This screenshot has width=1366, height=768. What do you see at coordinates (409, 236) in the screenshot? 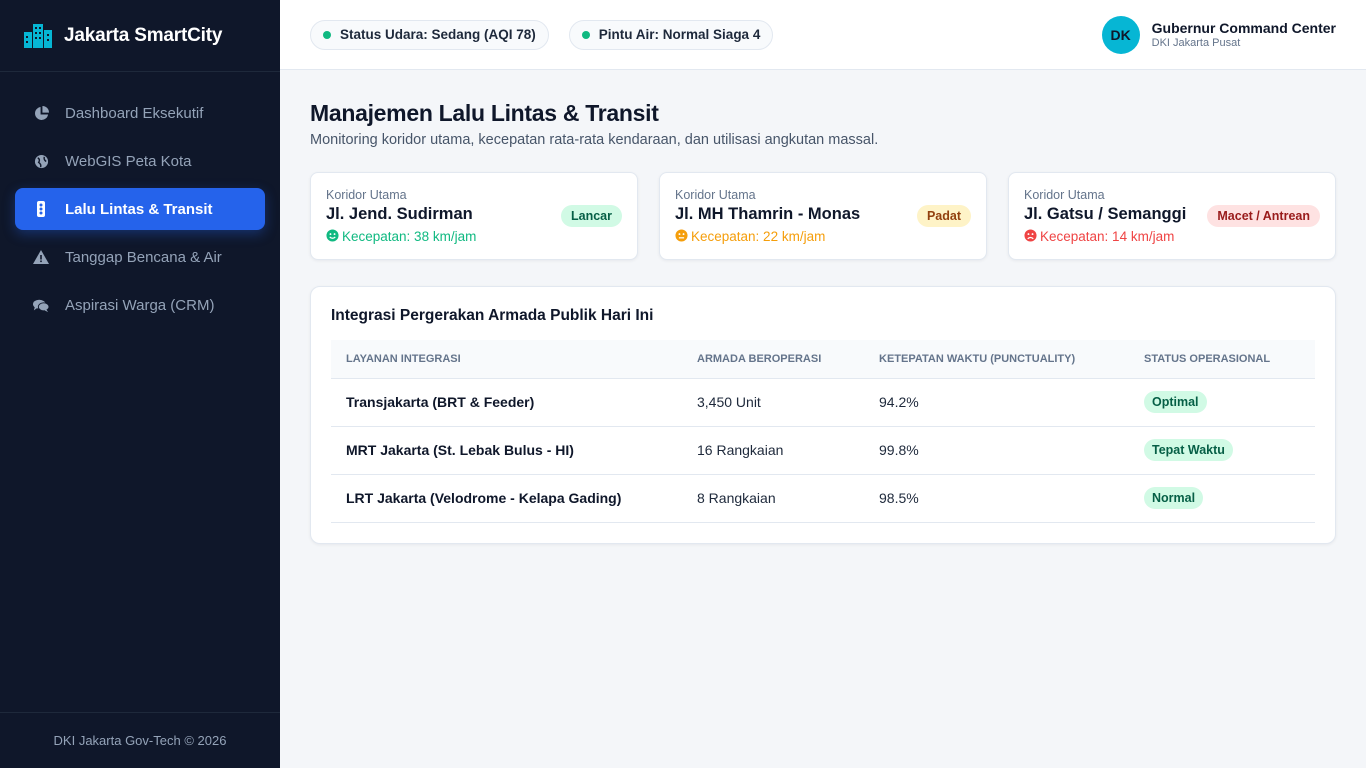
I see `speed-text: Kecepatan: 38 km/jam` at bounding box center [409, 236].